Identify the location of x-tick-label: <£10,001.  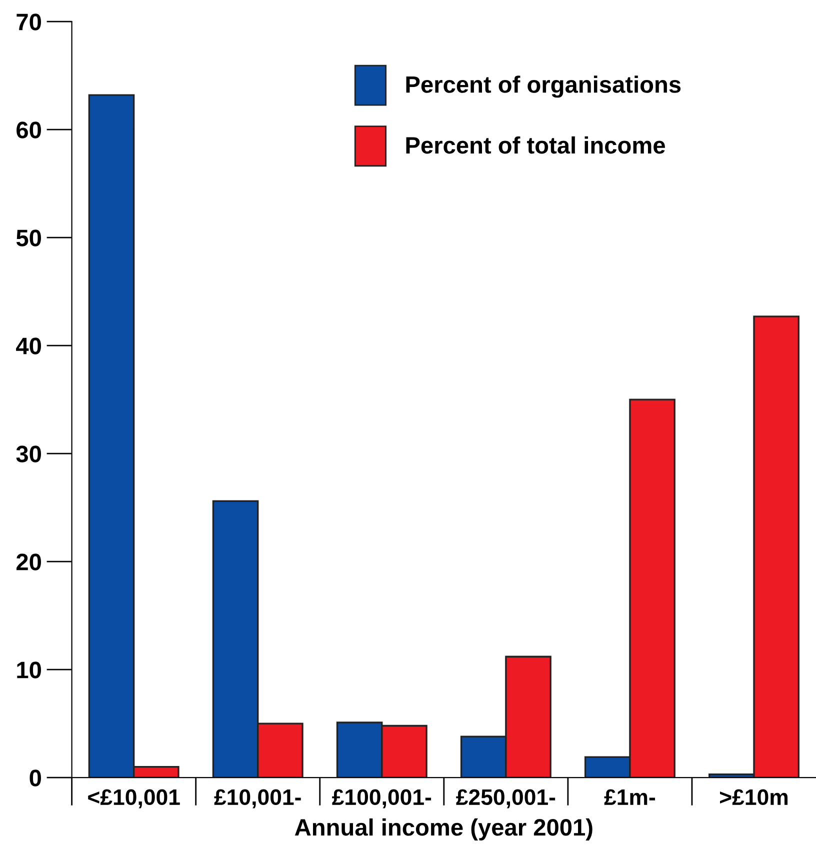
(134, 798).